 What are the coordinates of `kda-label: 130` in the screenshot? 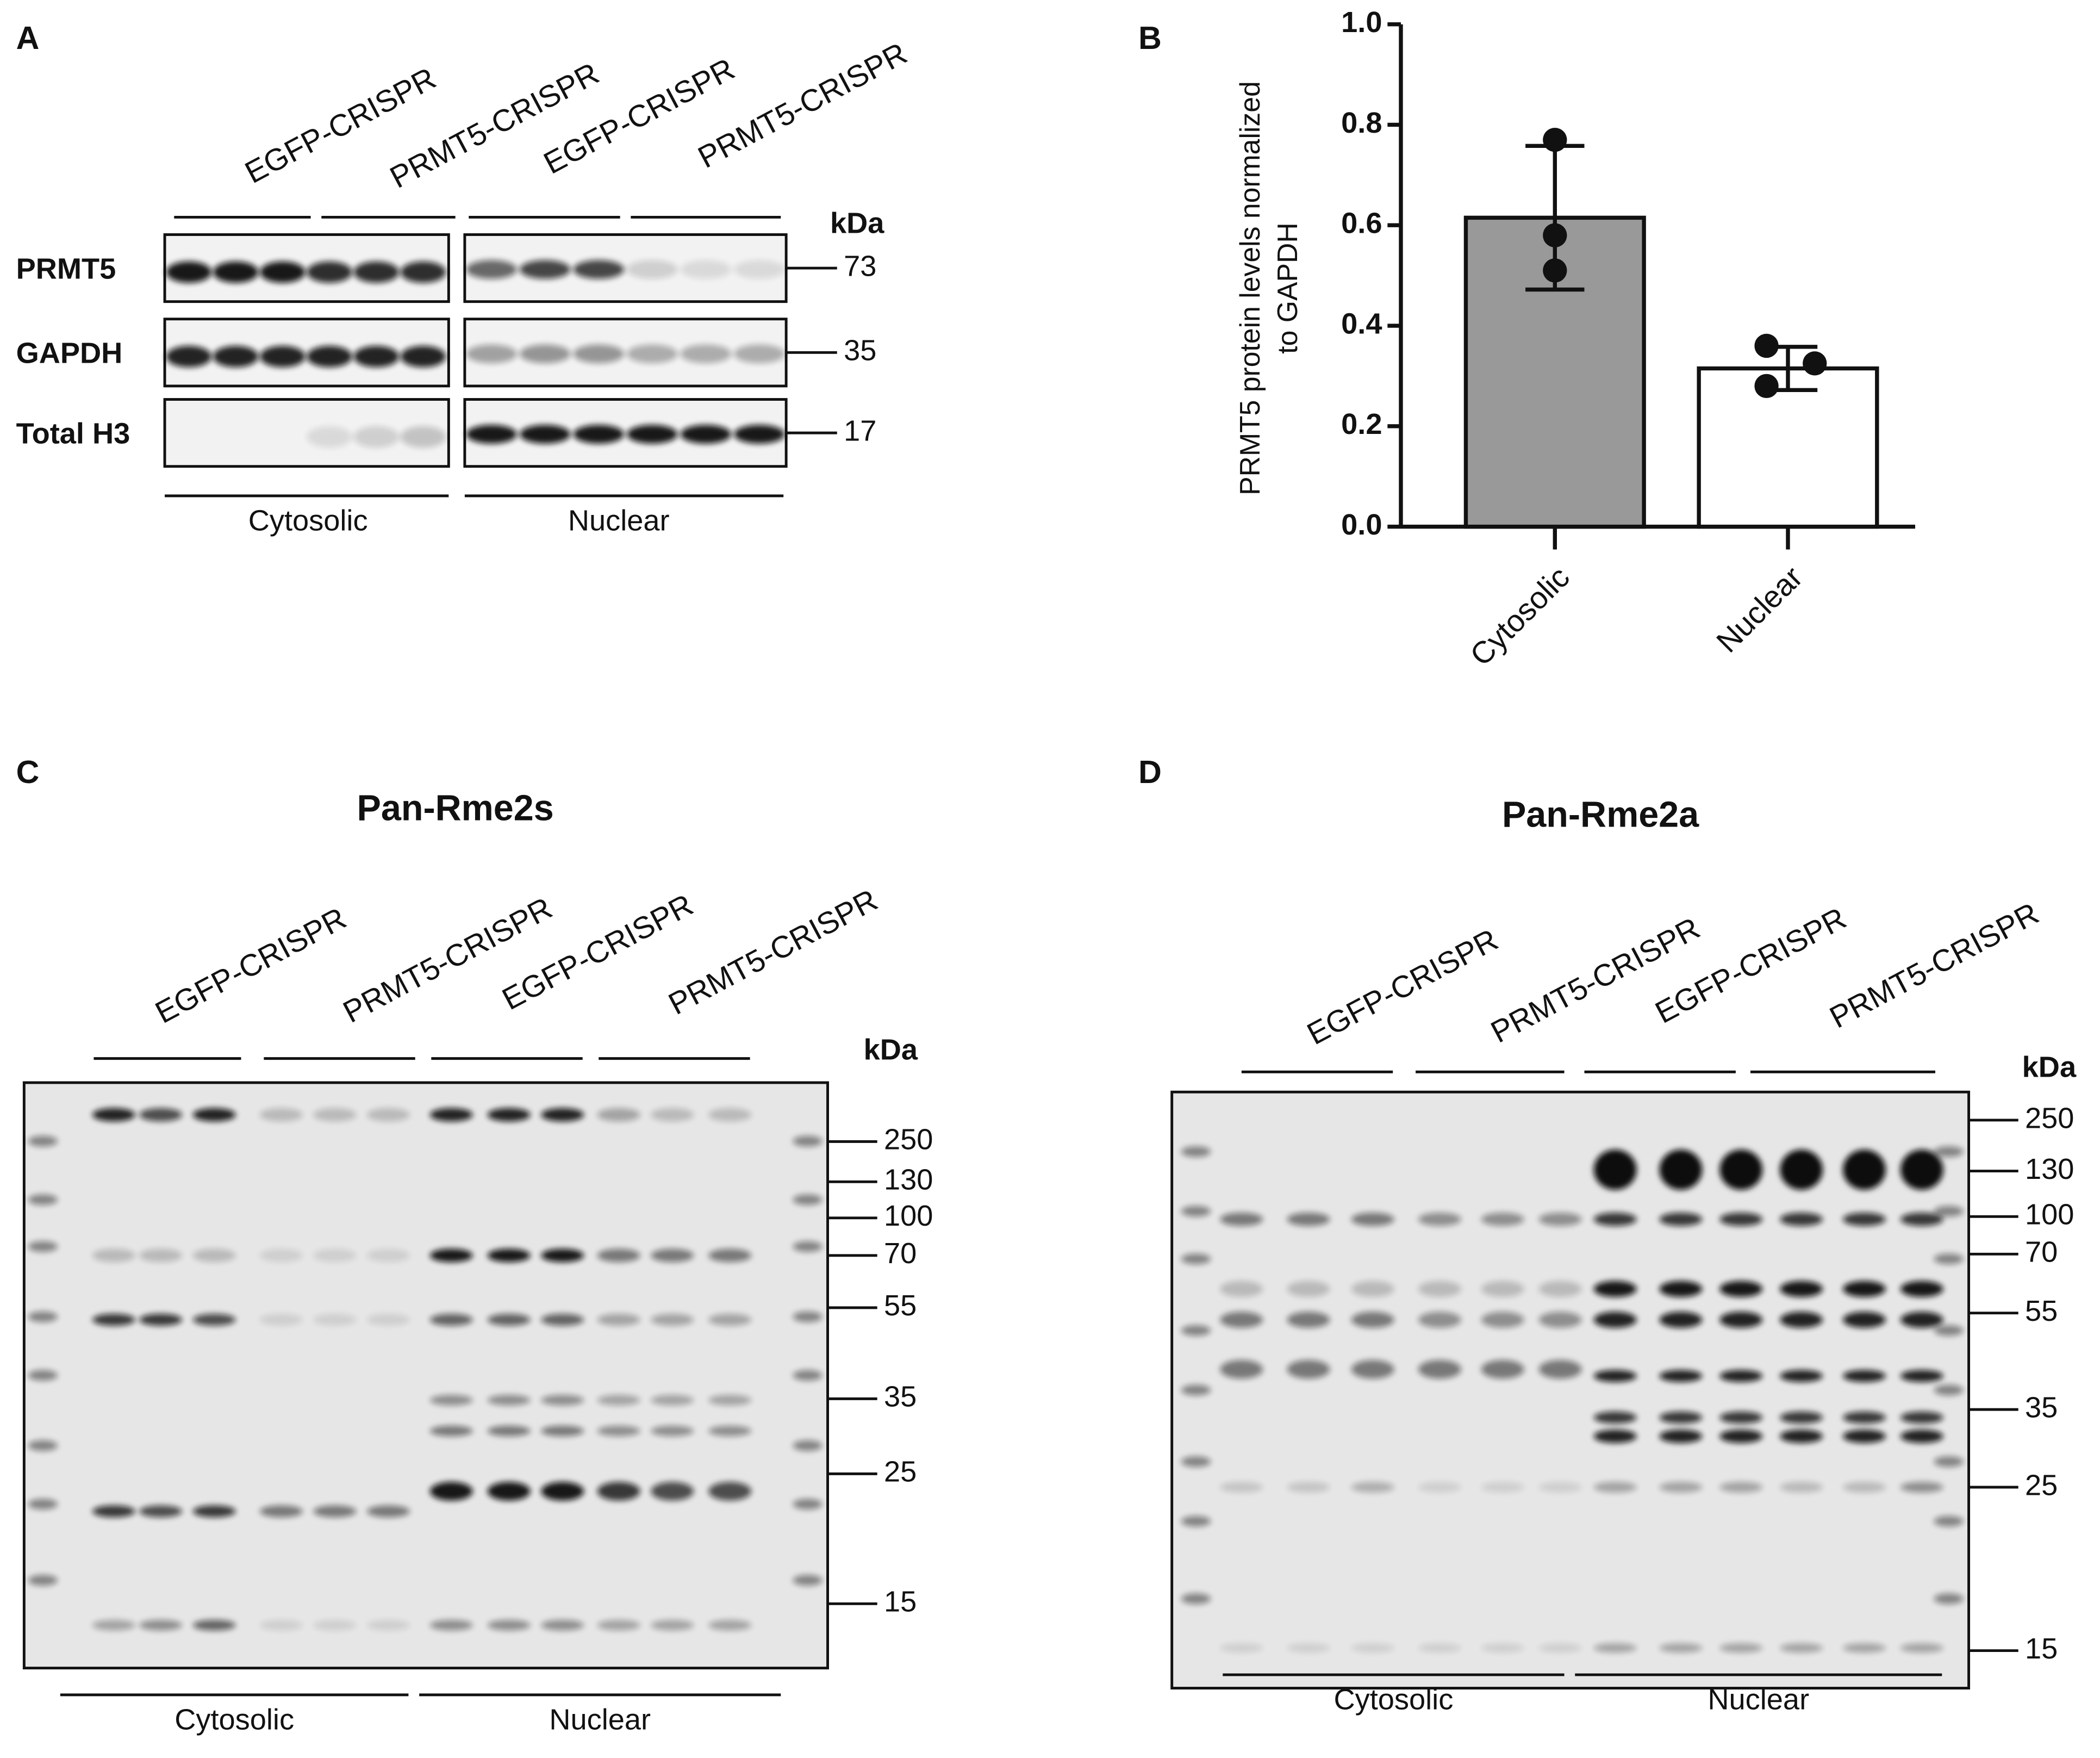 It's located at (909, 1180).